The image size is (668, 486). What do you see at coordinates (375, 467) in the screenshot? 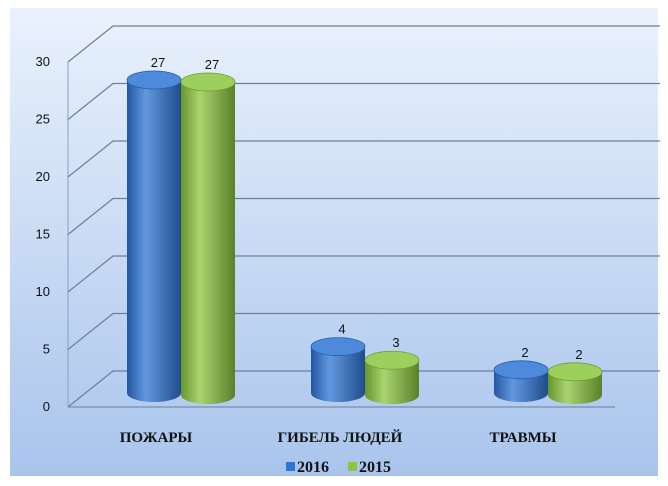
I see `legend-label: 2015` at bounding box center [375, 467].